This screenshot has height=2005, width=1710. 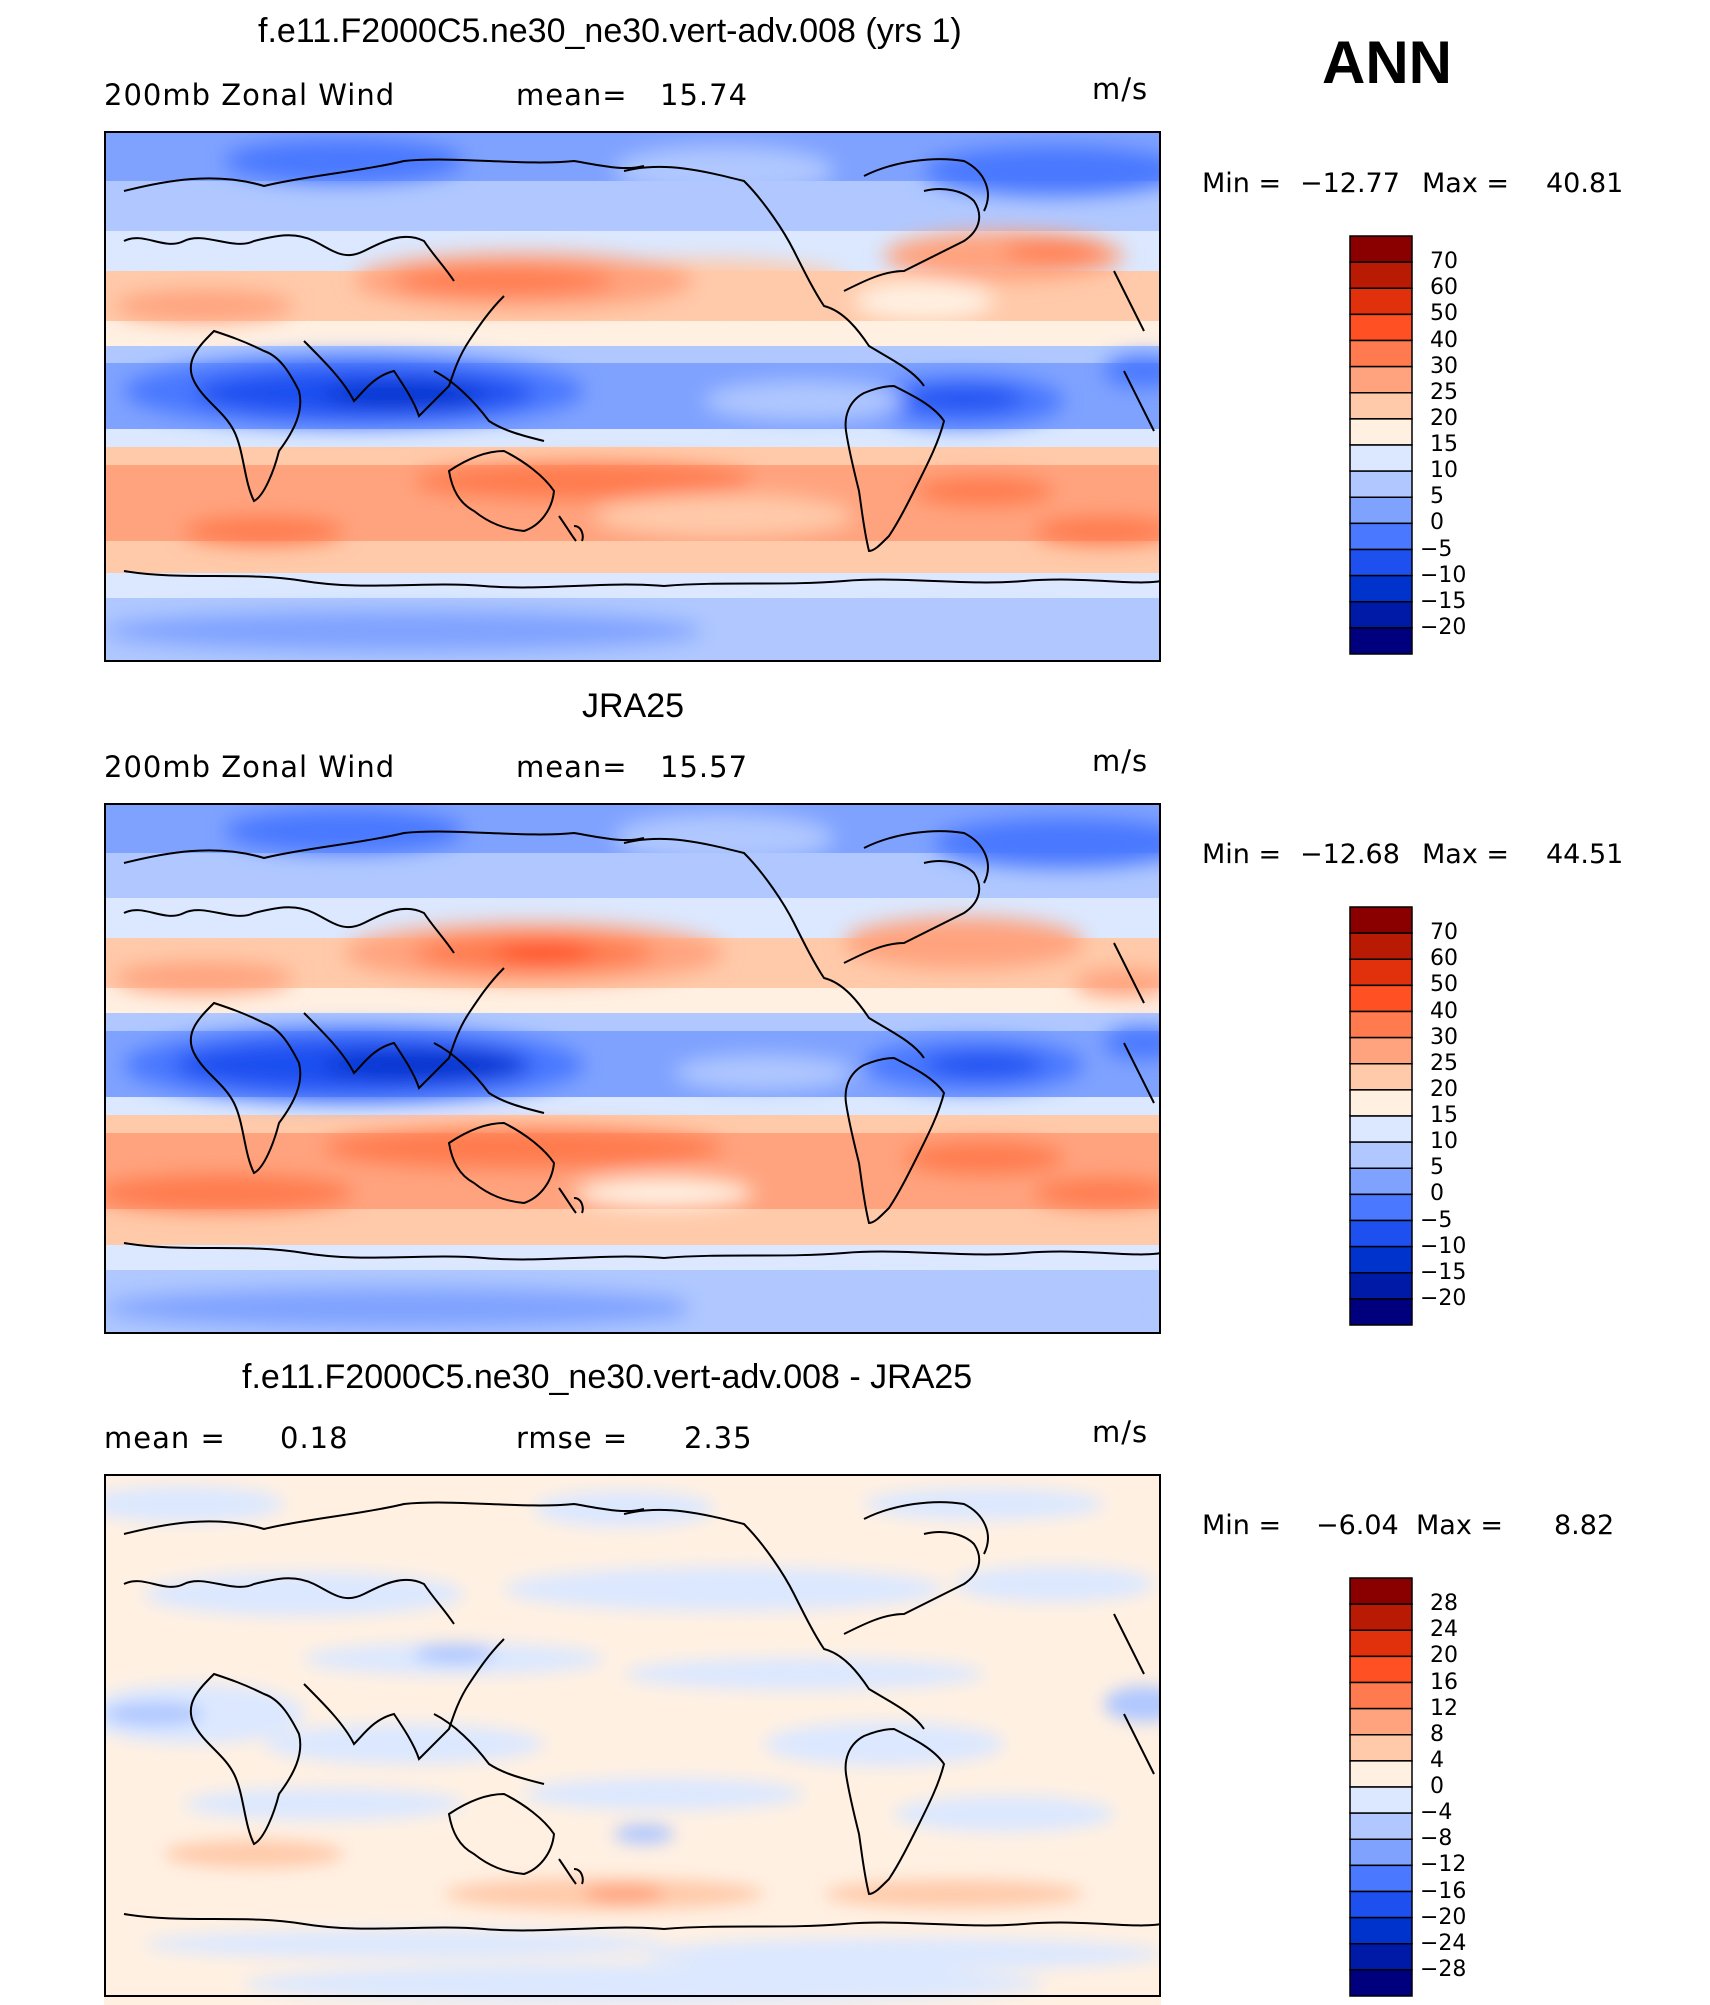 What do you see at coordinates (1387, 62) in the screenshot?
I see `season-label: ANN` at bounding box center [1387, 62].